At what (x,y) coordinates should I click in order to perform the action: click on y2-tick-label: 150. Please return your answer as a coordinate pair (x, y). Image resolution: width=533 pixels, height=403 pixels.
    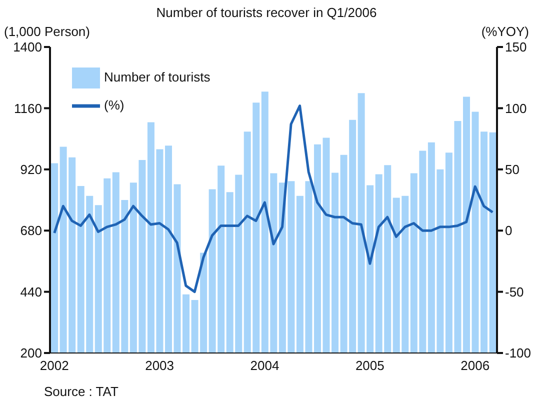
    Looking at the image, I should click on (516, 47).